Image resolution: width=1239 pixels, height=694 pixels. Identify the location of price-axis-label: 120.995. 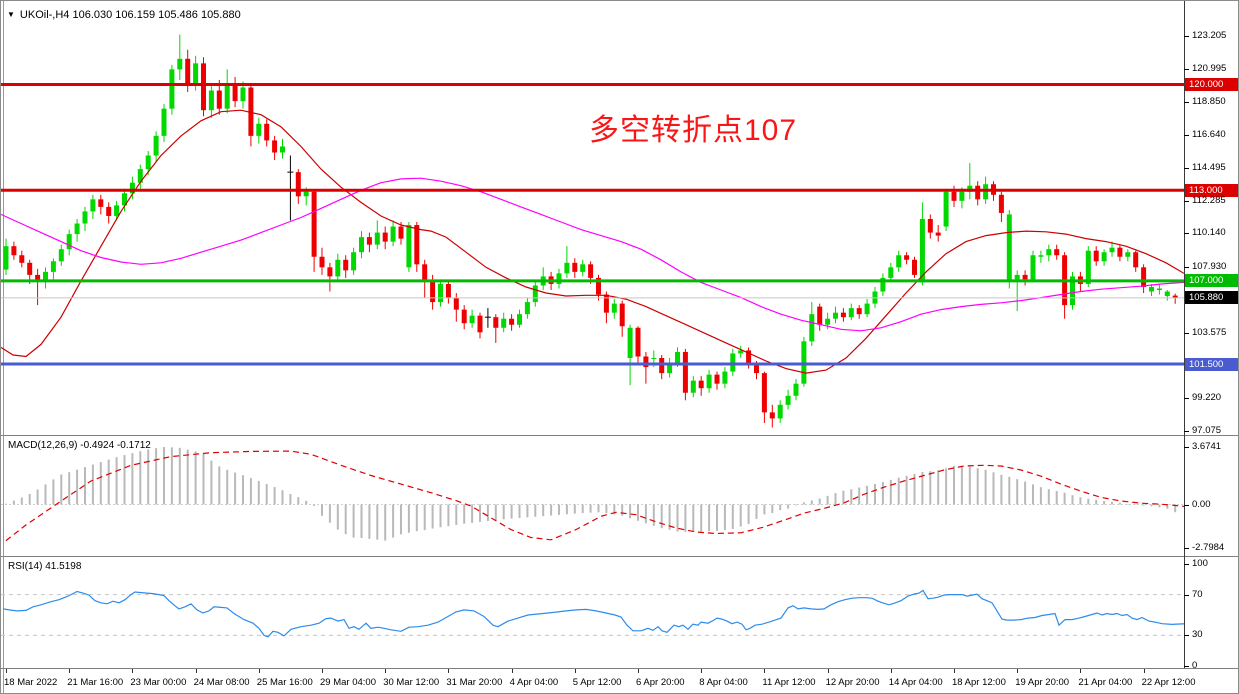
(1209, 69).